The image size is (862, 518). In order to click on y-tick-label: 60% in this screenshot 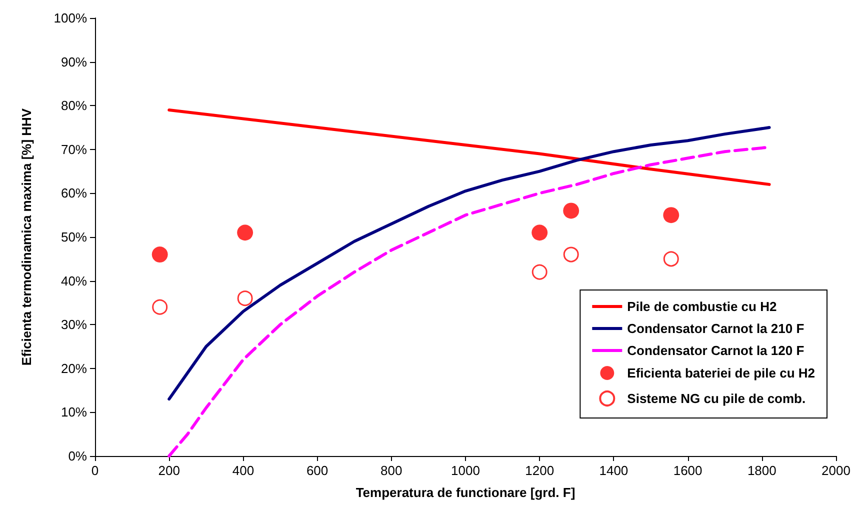, I will do `click(74, 193)`.